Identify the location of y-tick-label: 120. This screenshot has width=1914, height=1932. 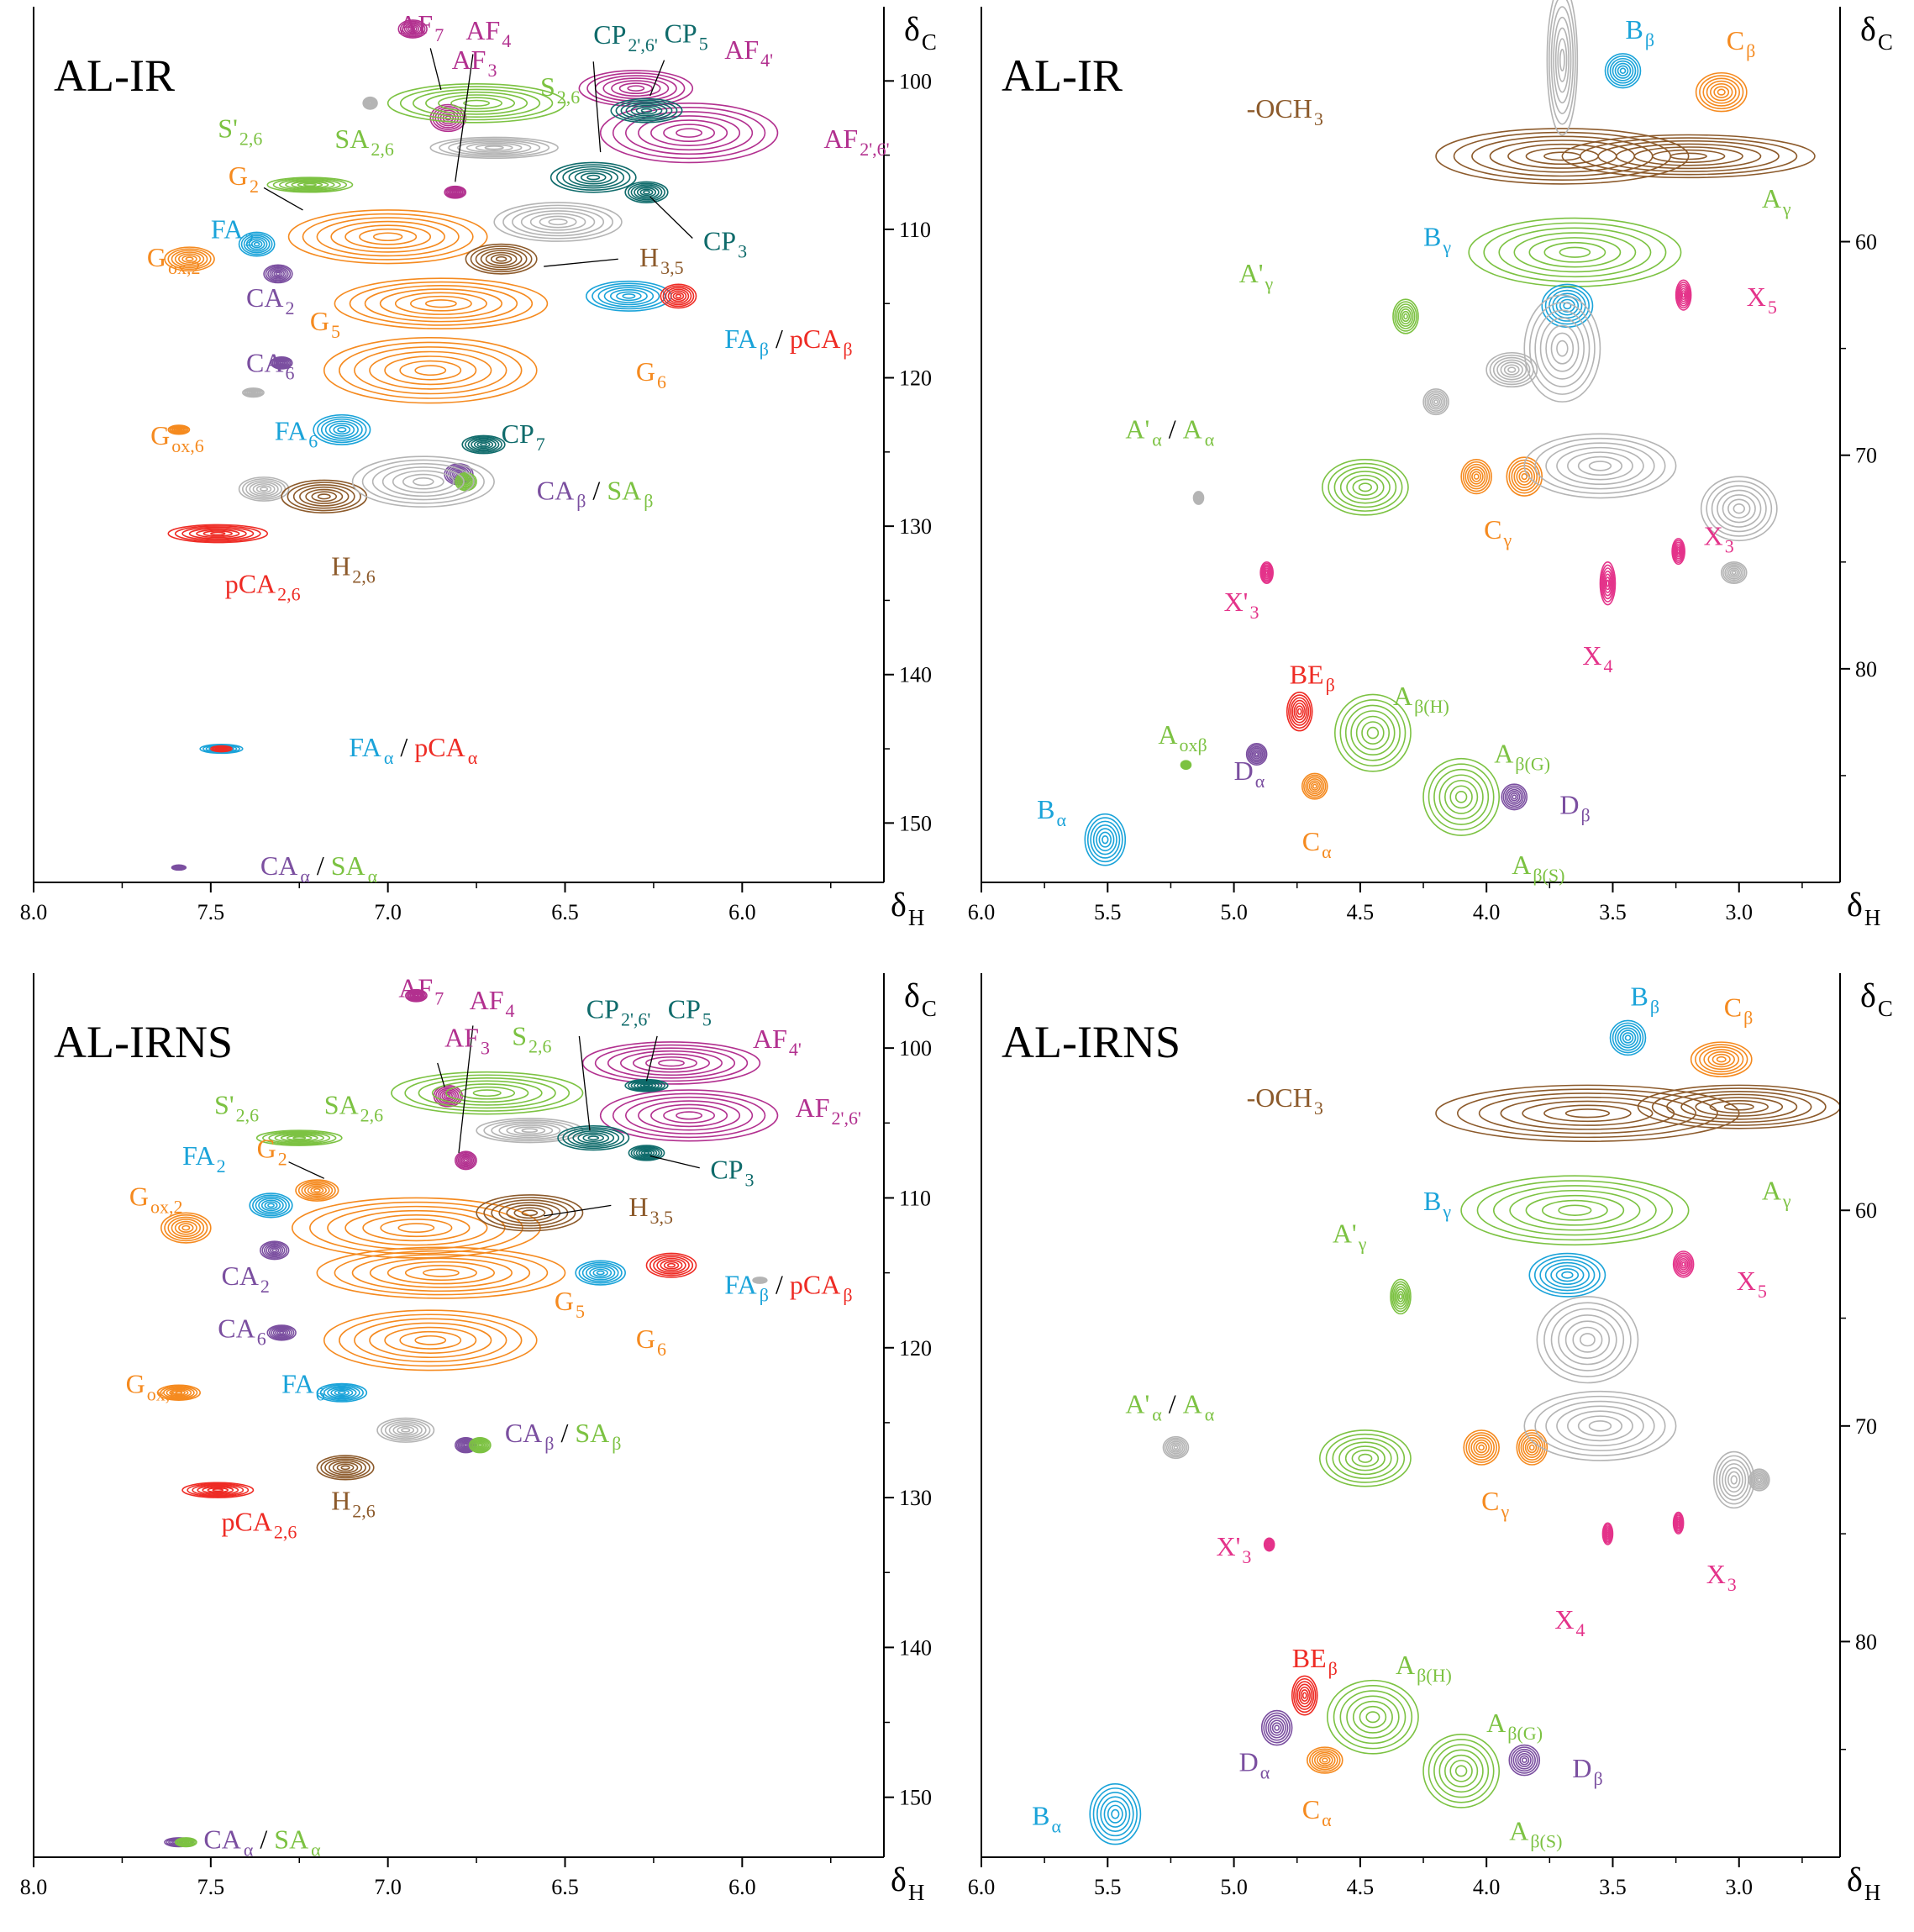
(915, 378).